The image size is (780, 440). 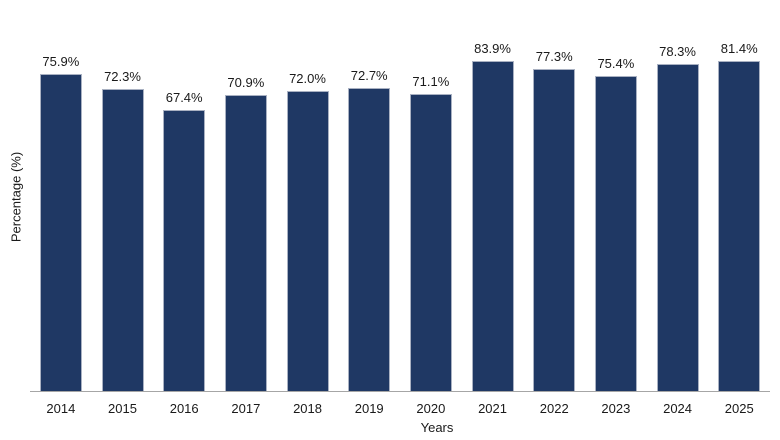 What do you see at coordinates (246, 83) in the screenshot?
I see `bar-value-label: 70.9%` at bounding box center [246, 83].